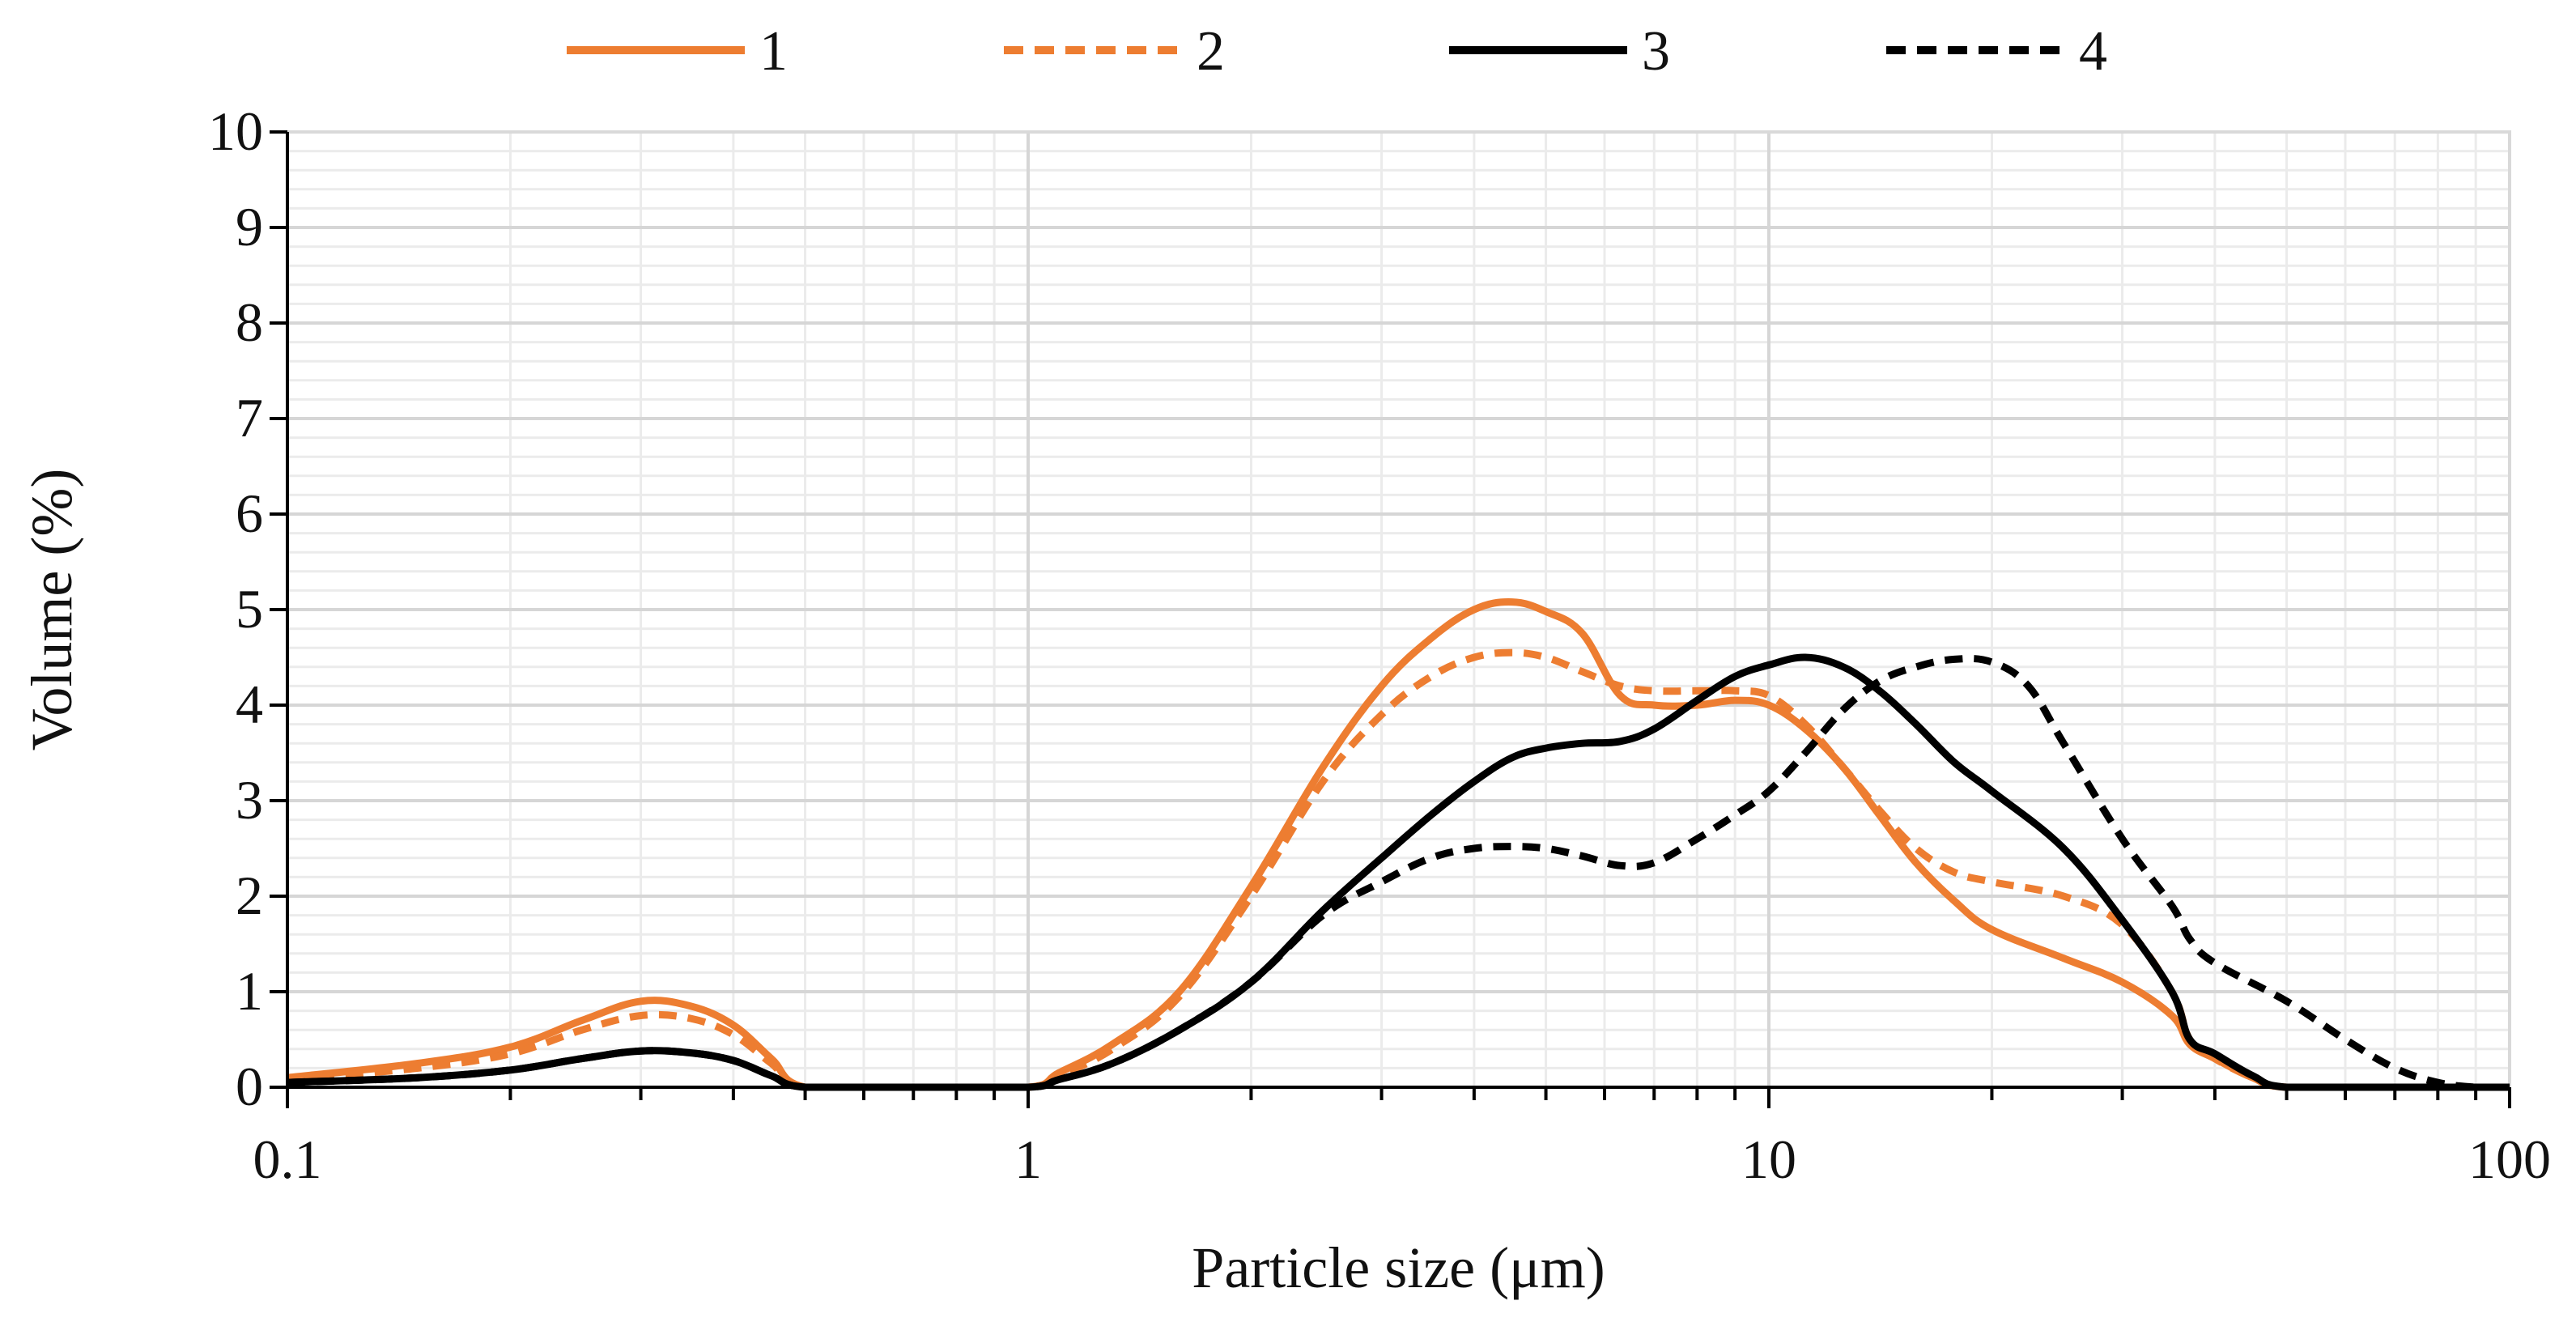  I want to click on y-tick-label: 0, so click(249, 1086).